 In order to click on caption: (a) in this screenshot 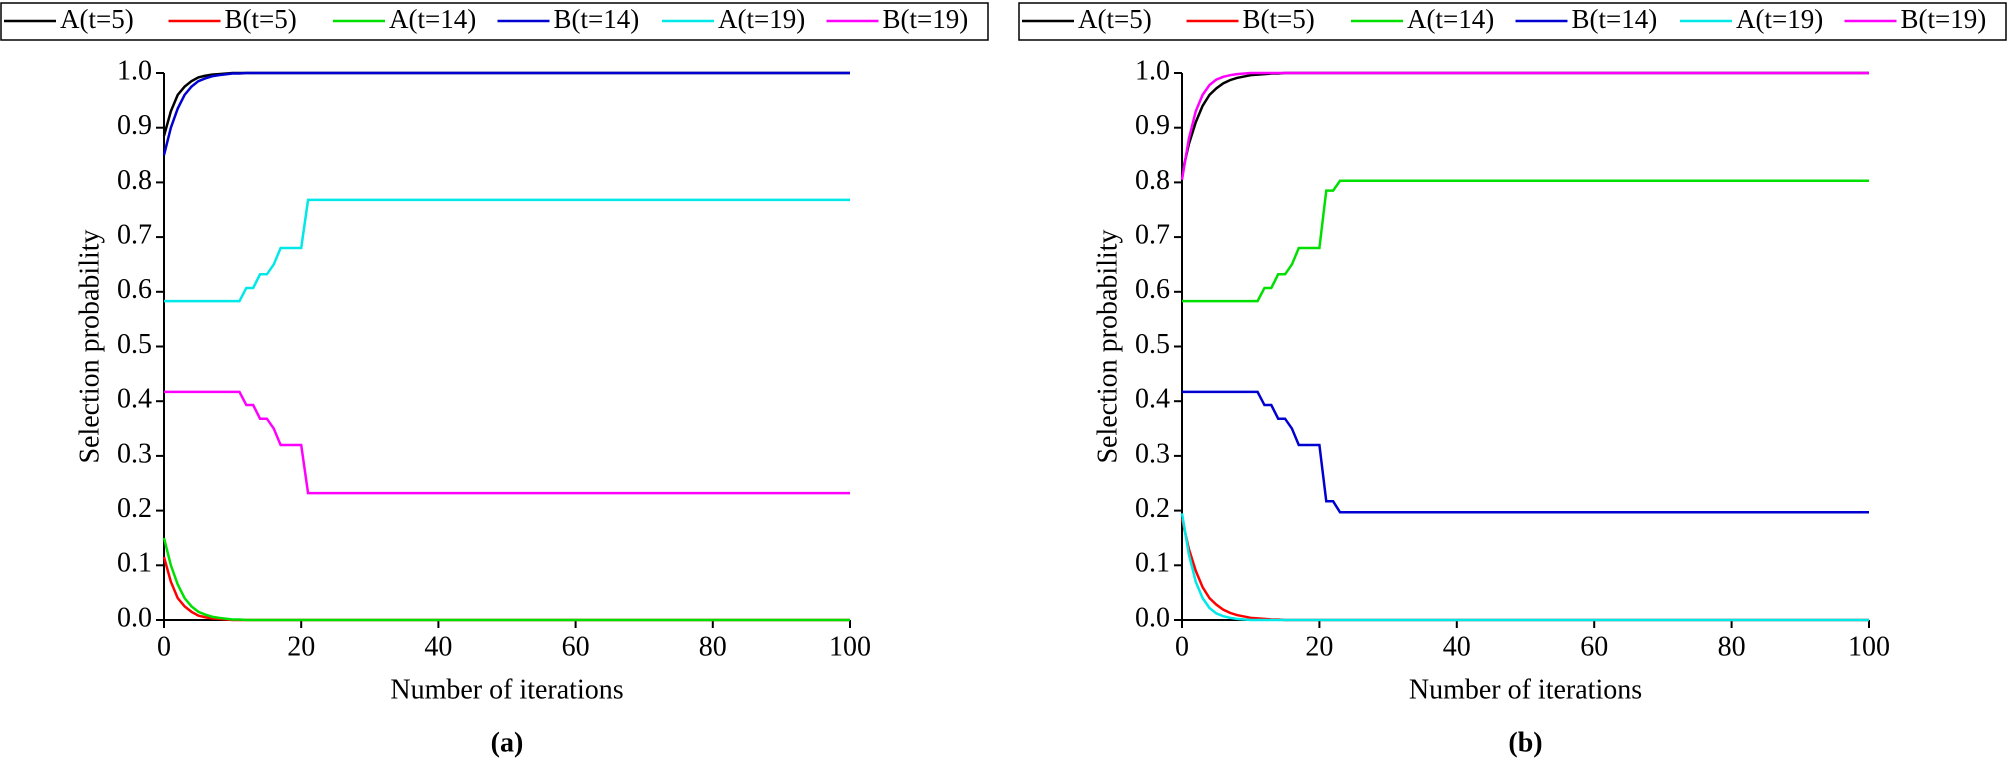, I will do `click(507, 742)`.